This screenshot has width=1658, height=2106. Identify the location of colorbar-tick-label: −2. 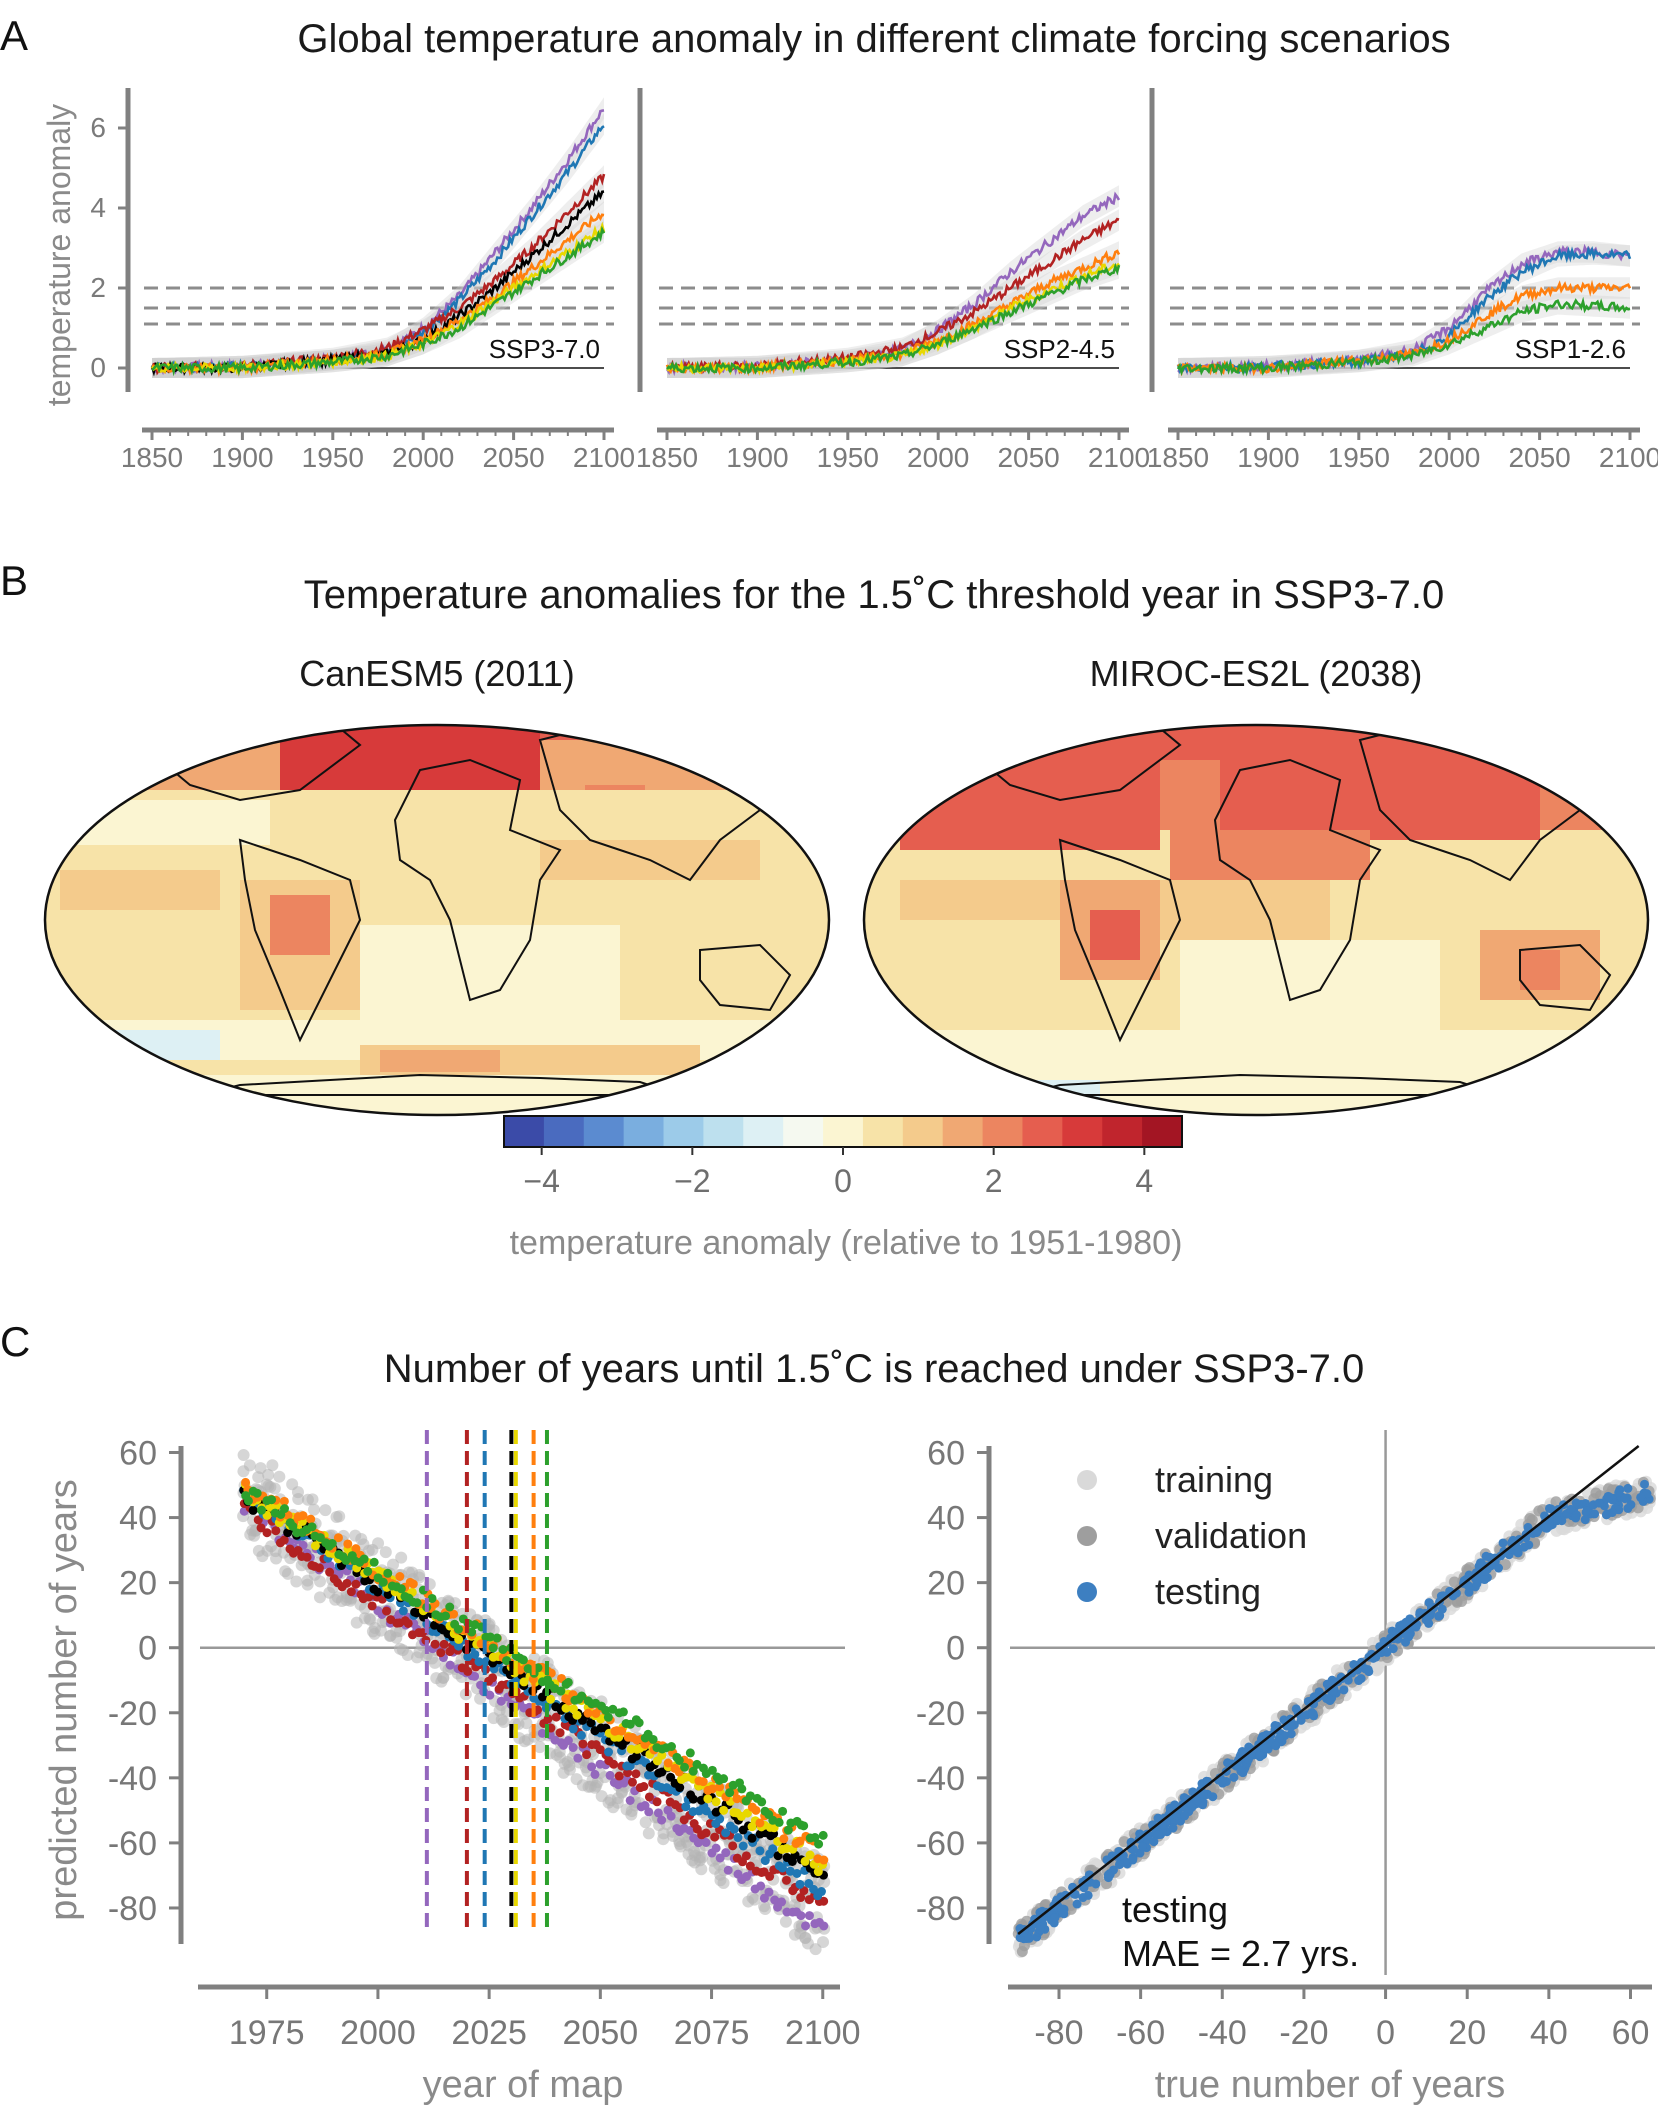
(692, 1181).